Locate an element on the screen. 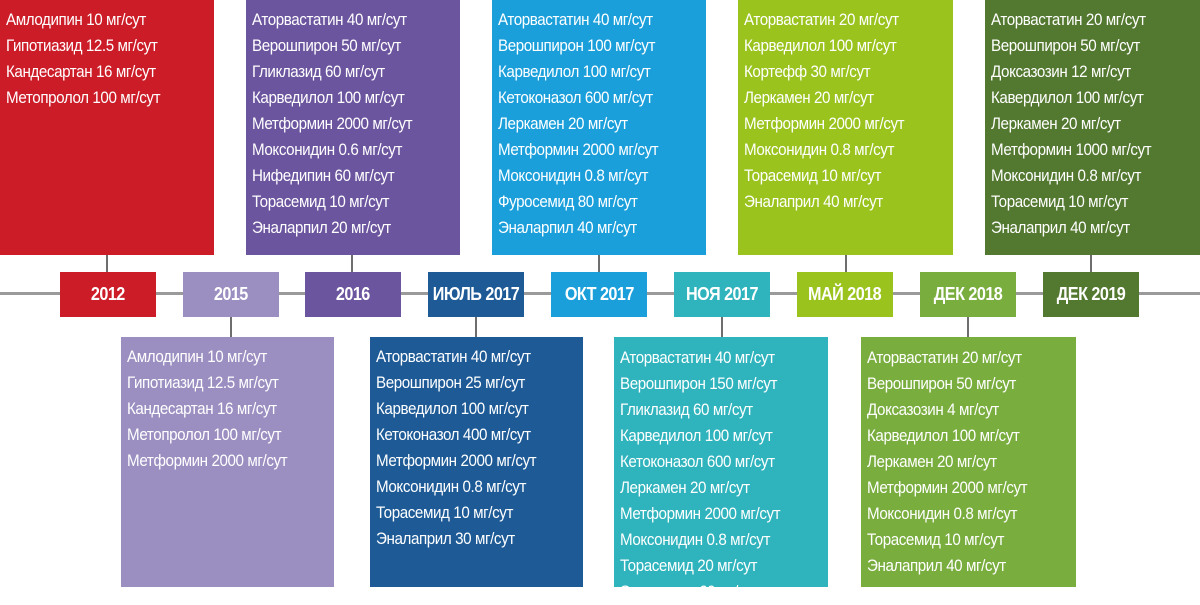  date-text: ДЕК 2018 is located at coordinates (968, 294).